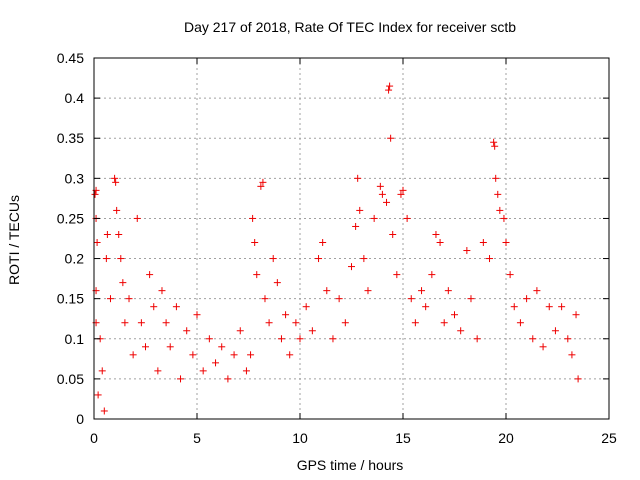 Image resolution: width=640 pixels, height=480 pixels. I want to click on y-tick-label: 0.4, so click(75, 98).